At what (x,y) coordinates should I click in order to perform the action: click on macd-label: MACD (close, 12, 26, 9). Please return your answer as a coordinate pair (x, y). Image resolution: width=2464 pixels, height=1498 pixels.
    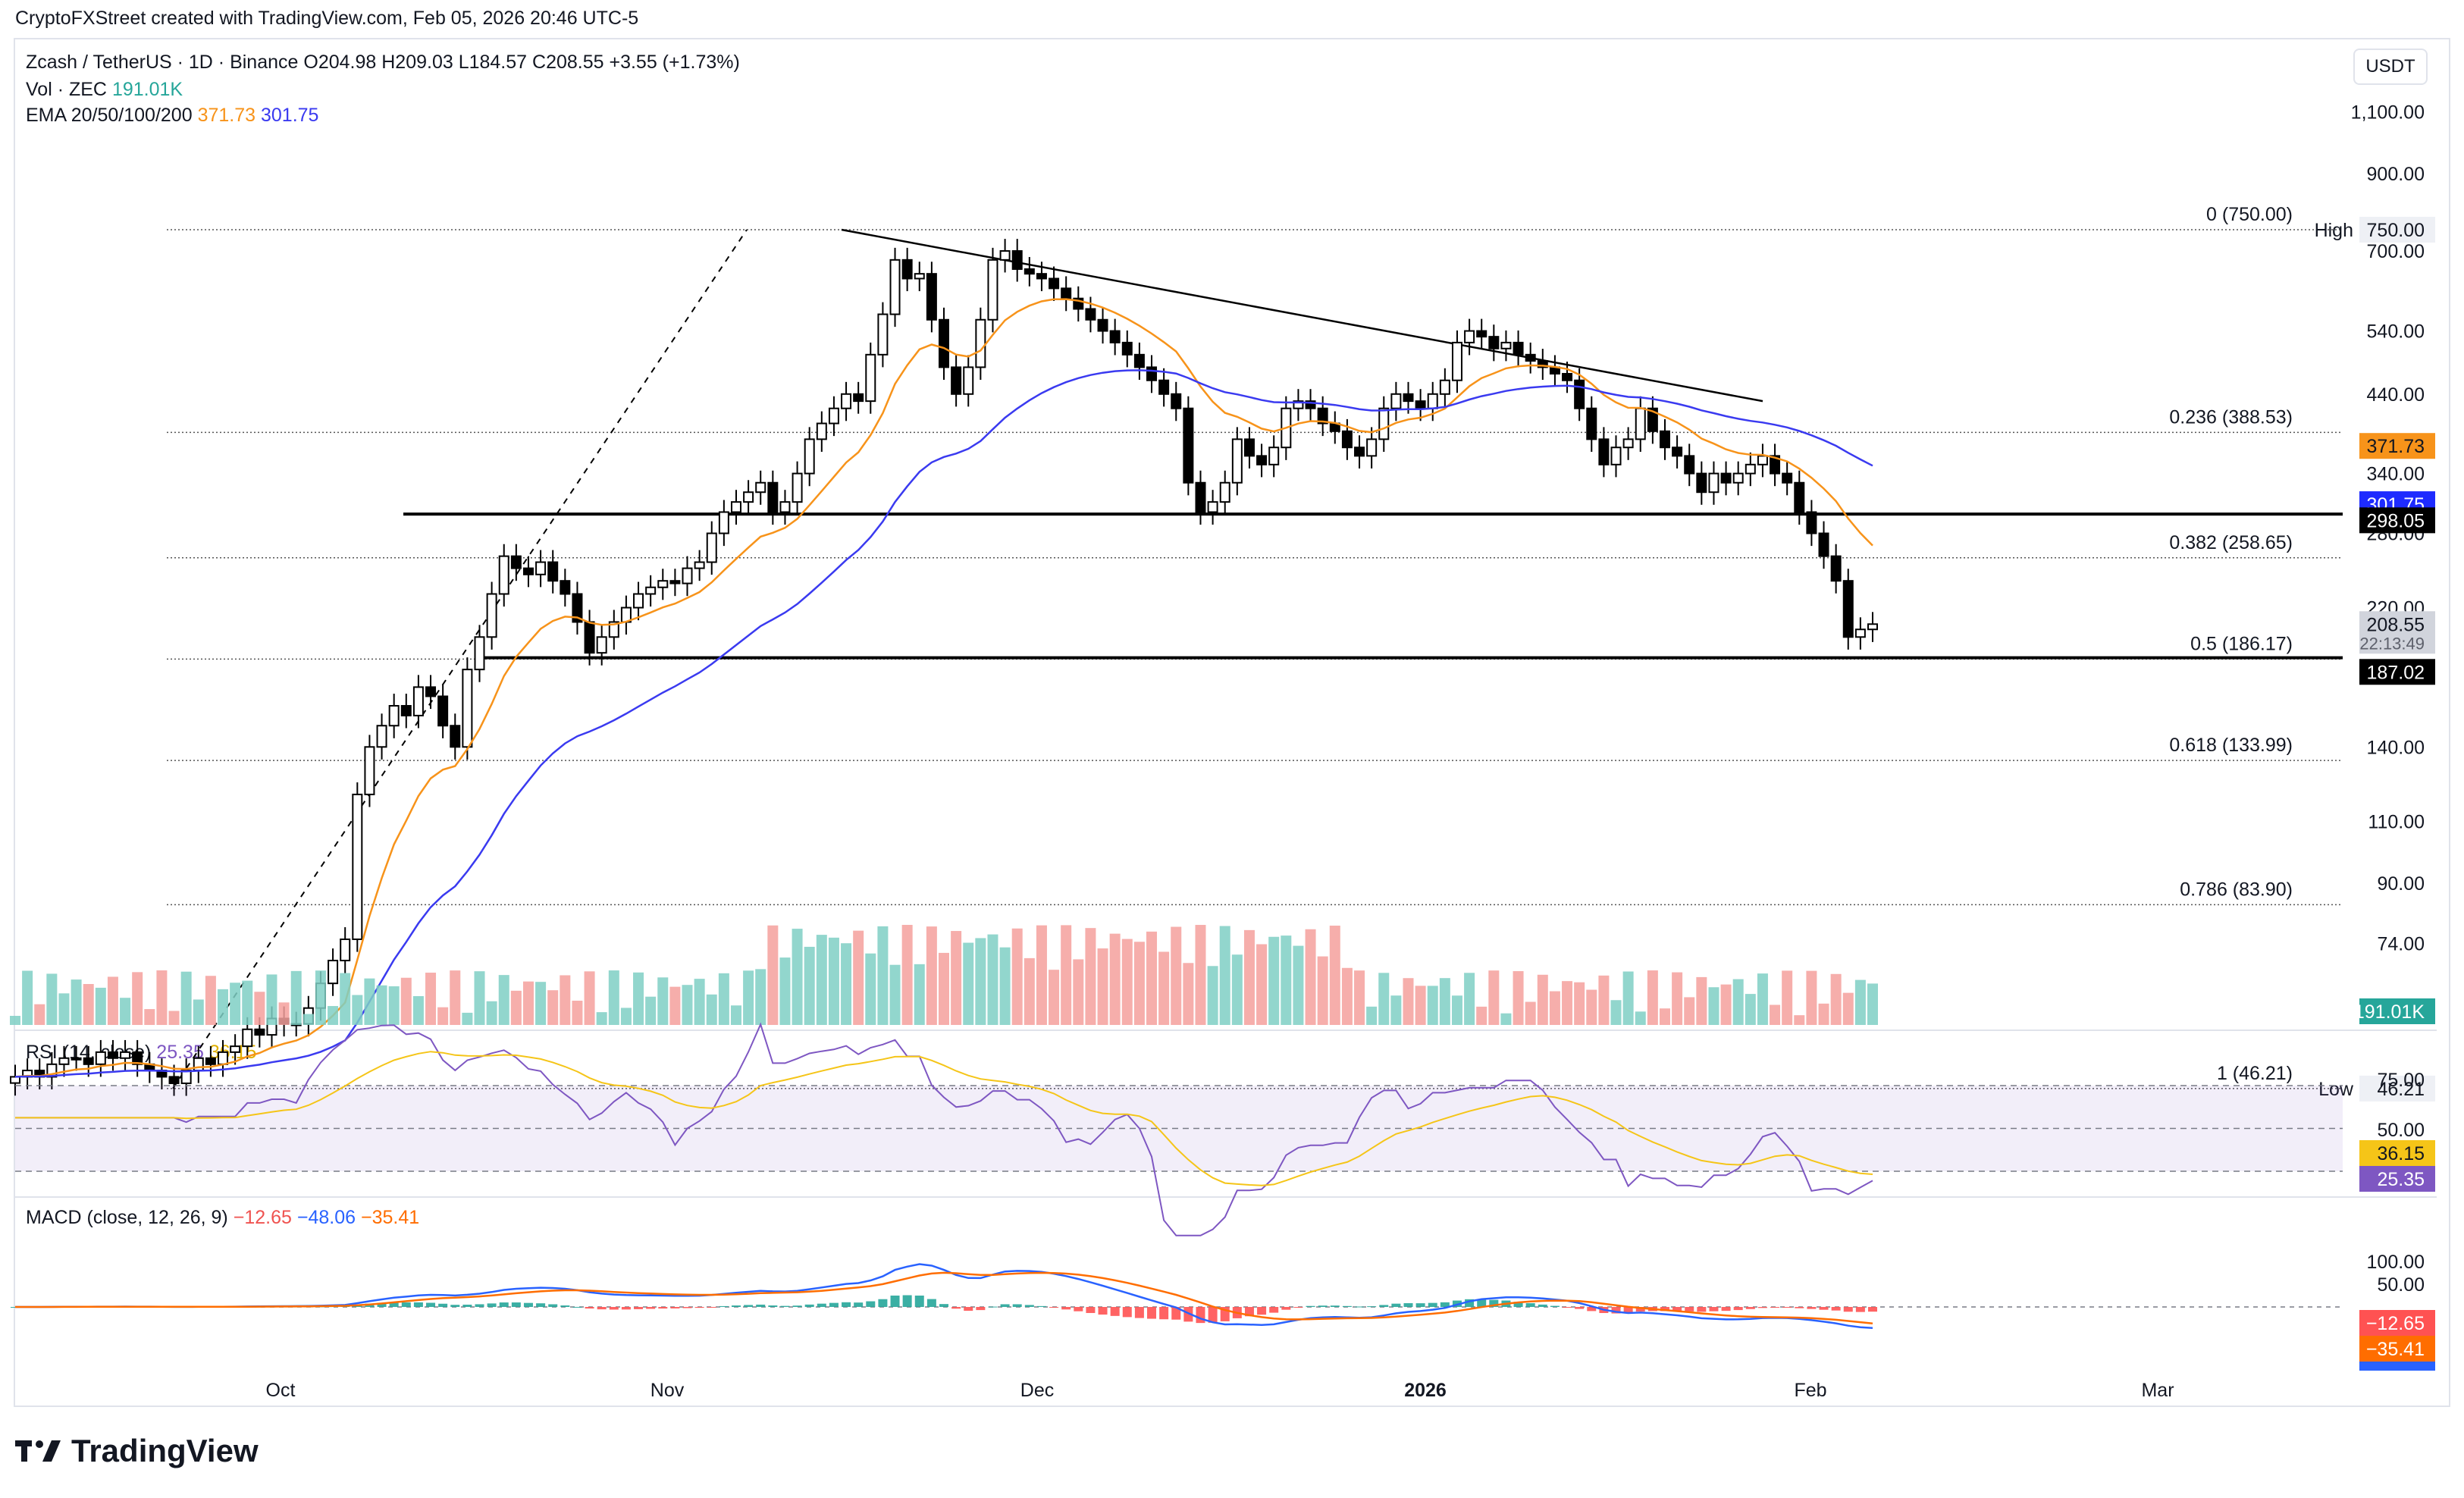
    Looking at the image, I should click on (127, 1217).